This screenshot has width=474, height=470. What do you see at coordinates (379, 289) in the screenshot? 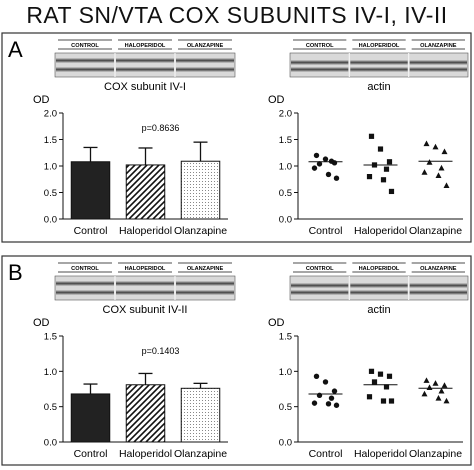
I see `blot-b-right: CONTROL HALOPERIDOL OLANZAPINE actin` at bounding box center [379, 289].